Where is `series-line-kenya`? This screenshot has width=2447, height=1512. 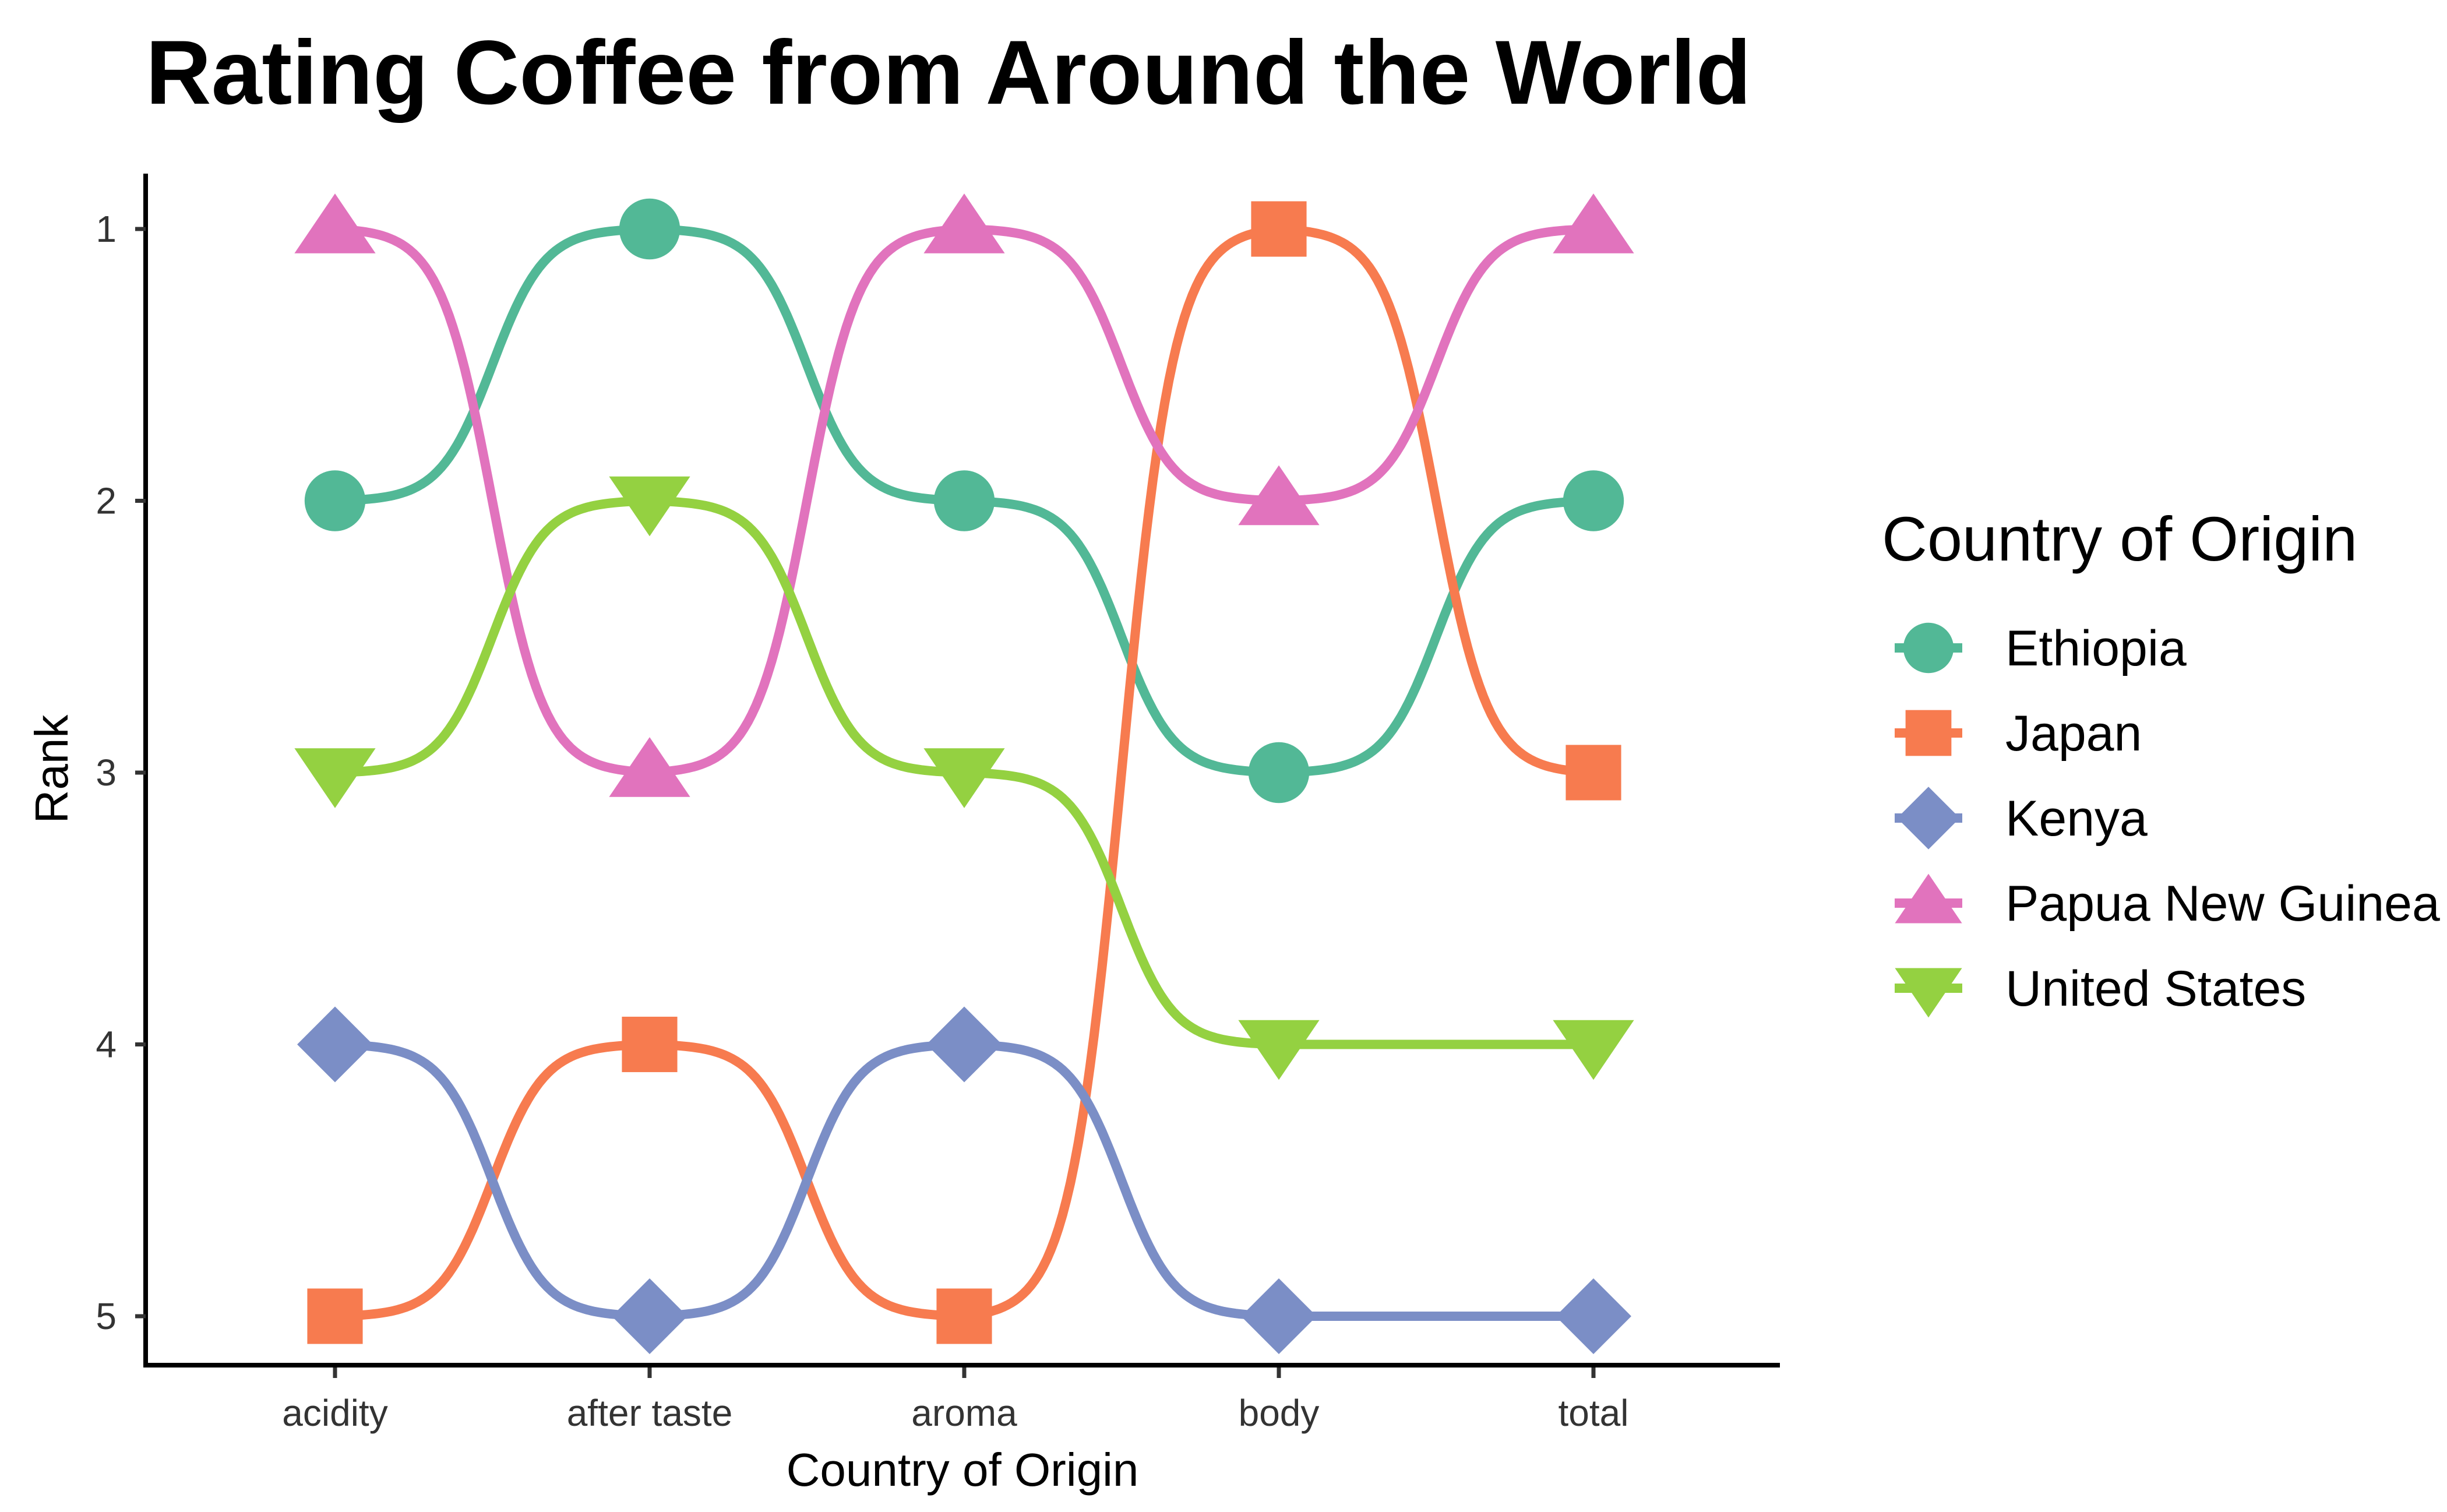
series-line-kenya is located at coordinates (964, 1180).